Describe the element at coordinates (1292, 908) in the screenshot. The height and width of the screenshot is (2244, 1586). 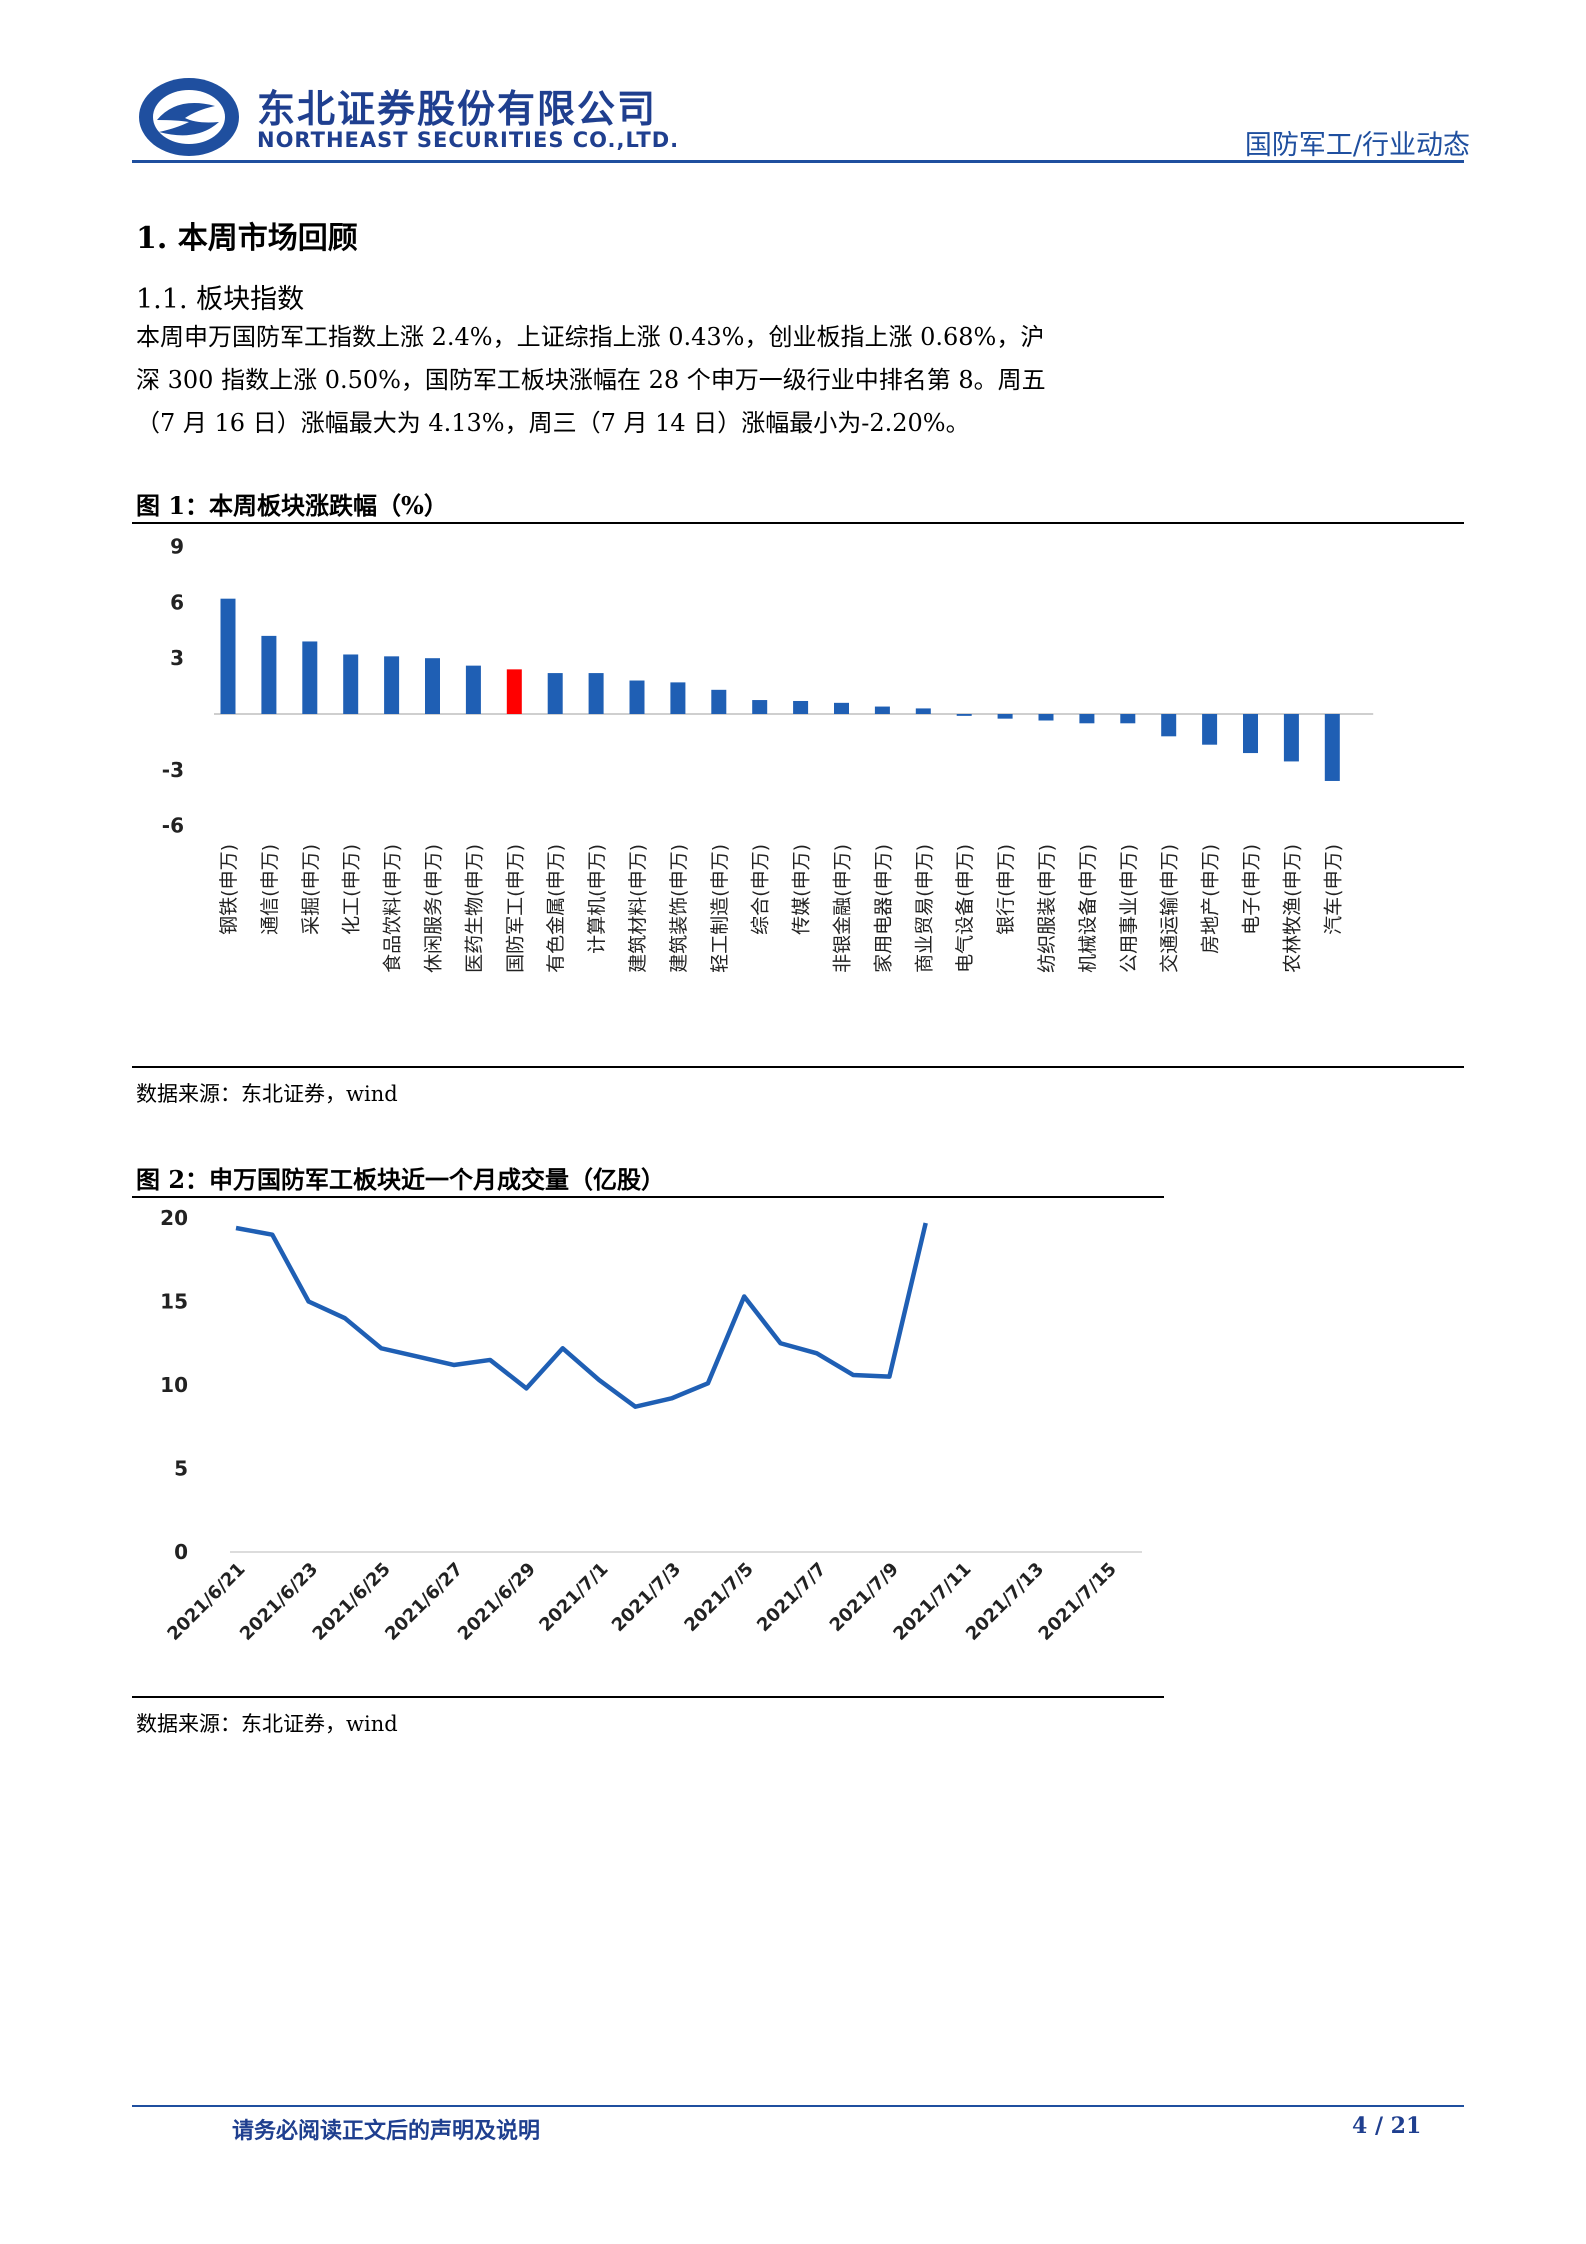
I see `x-category-label: 农林牧渔(申万)` at that location.